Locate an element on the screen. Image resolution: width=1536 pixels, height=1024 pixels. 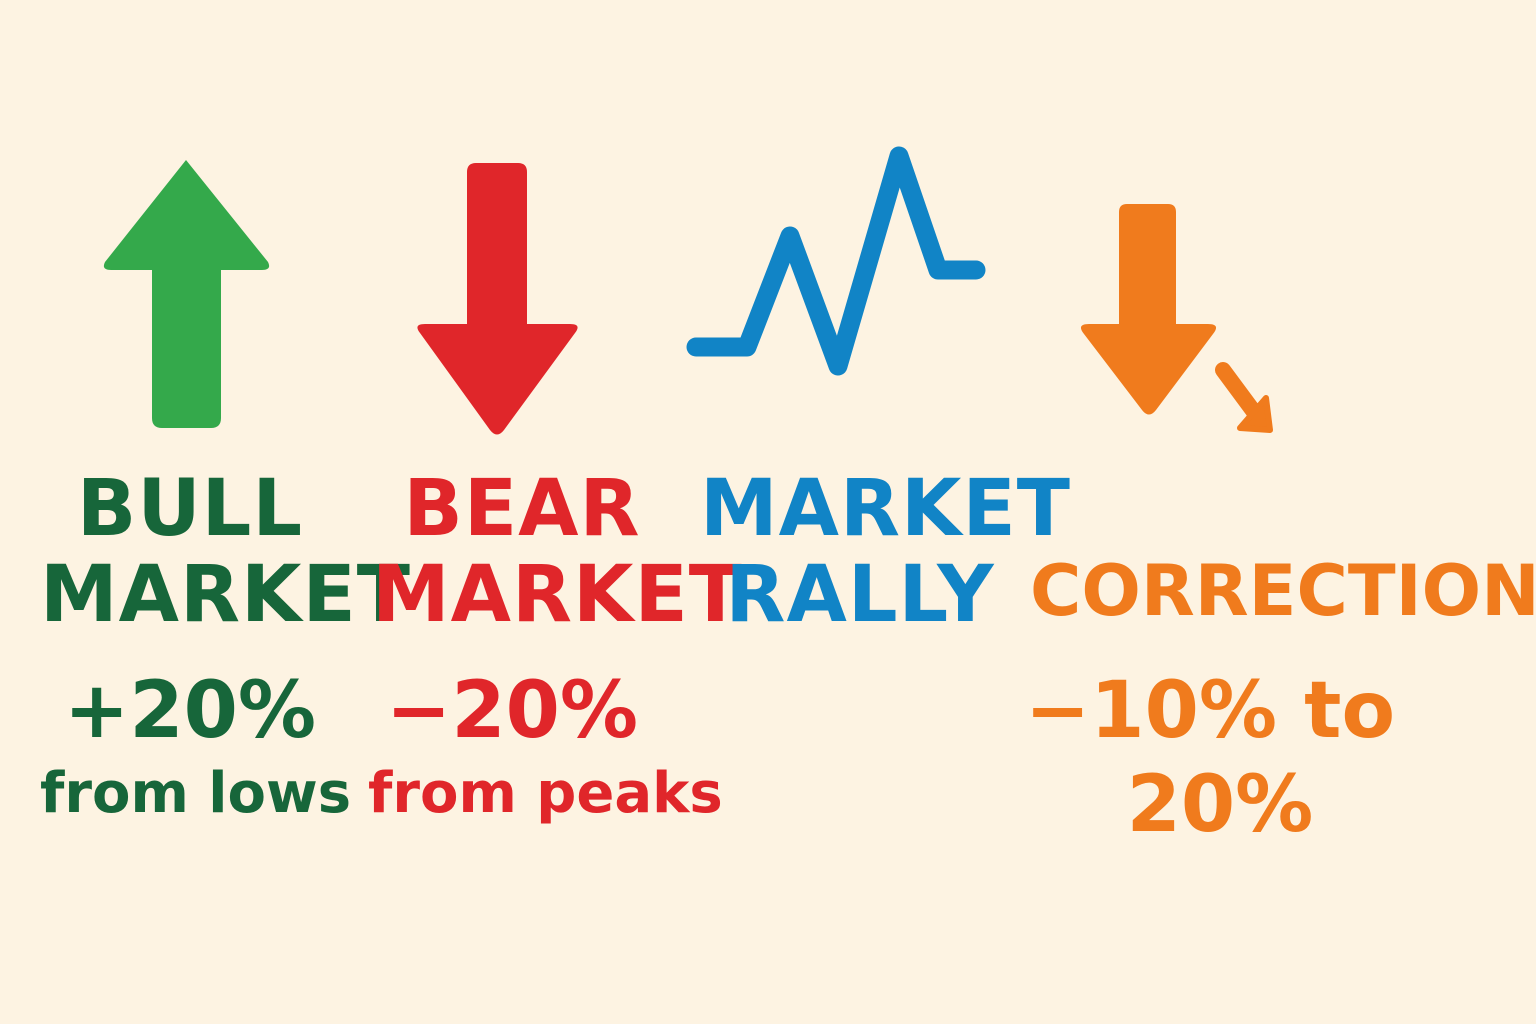
bull-title-line2: MARKET is located at coordinates (225, 595).